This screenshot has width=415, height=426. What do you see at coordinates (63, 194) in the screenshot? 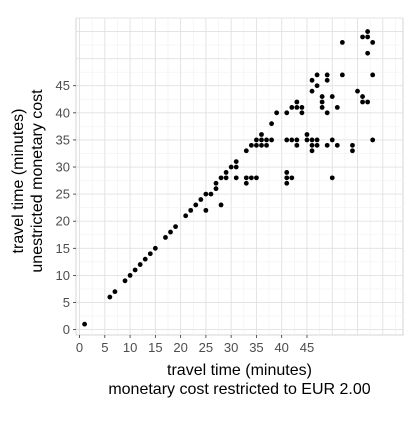
I see `y-tick-label: 25` at bounding box center [63, 194].